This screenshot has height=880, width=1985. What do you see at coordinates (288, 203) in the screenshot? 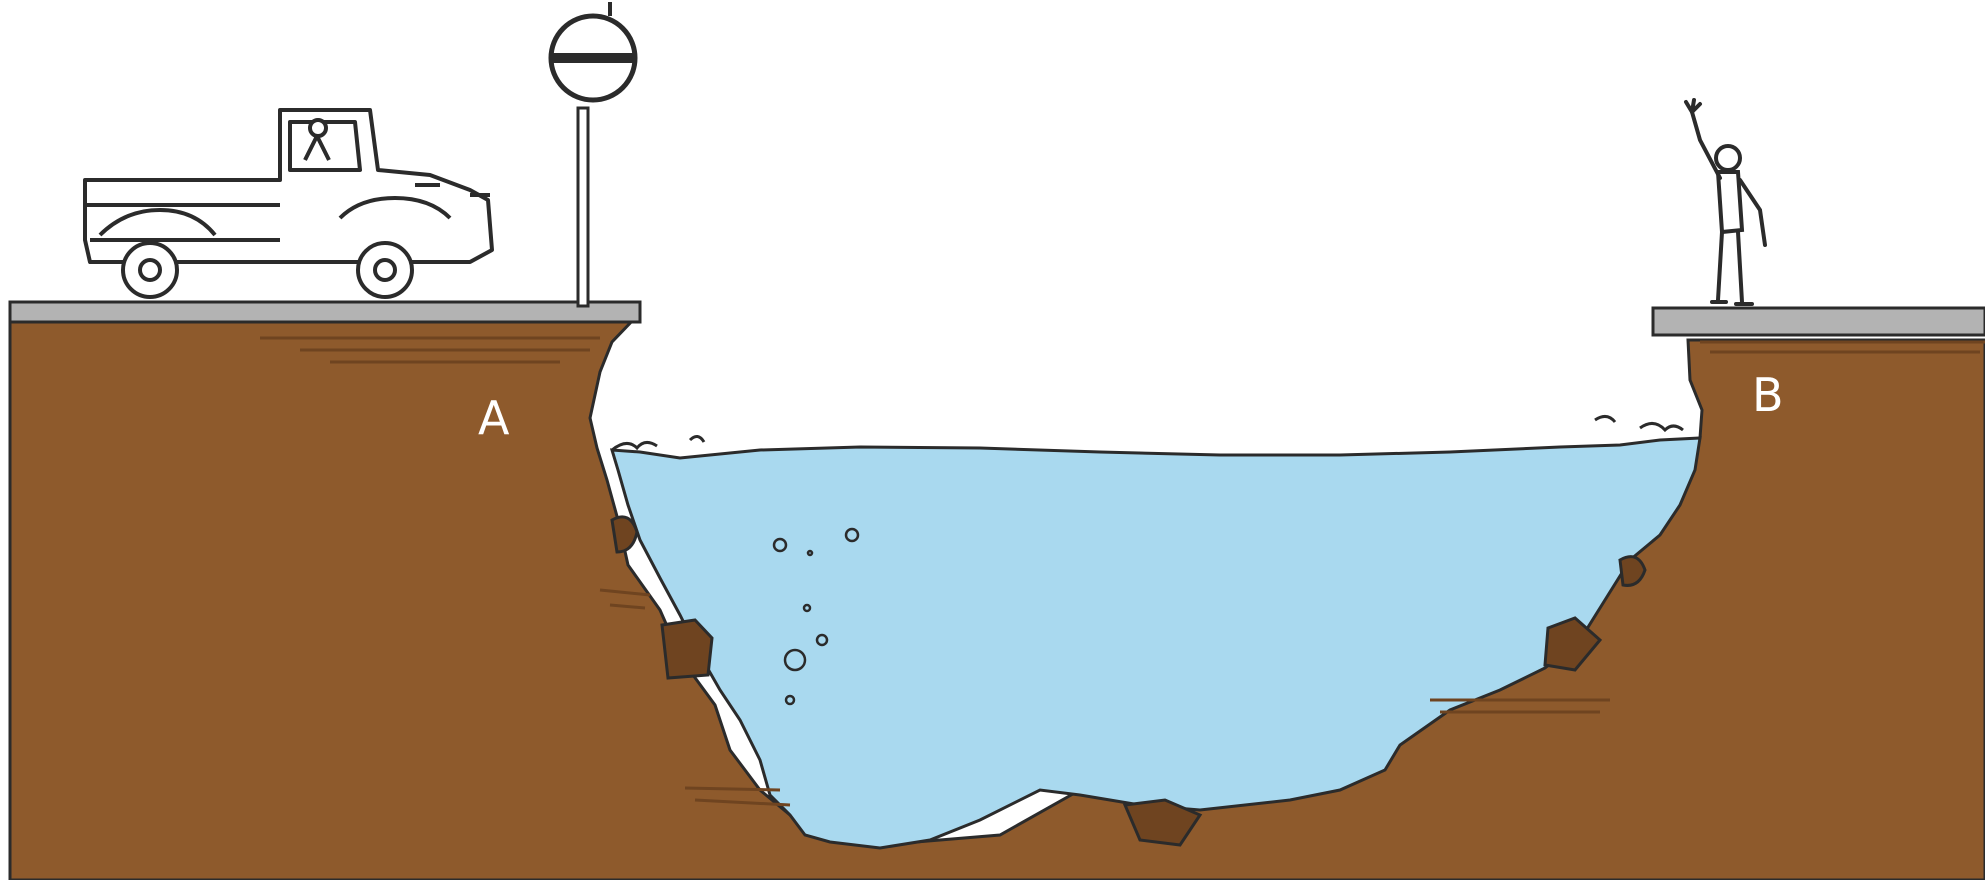
I see `pickup-truck` at bounding box center [288, 203].